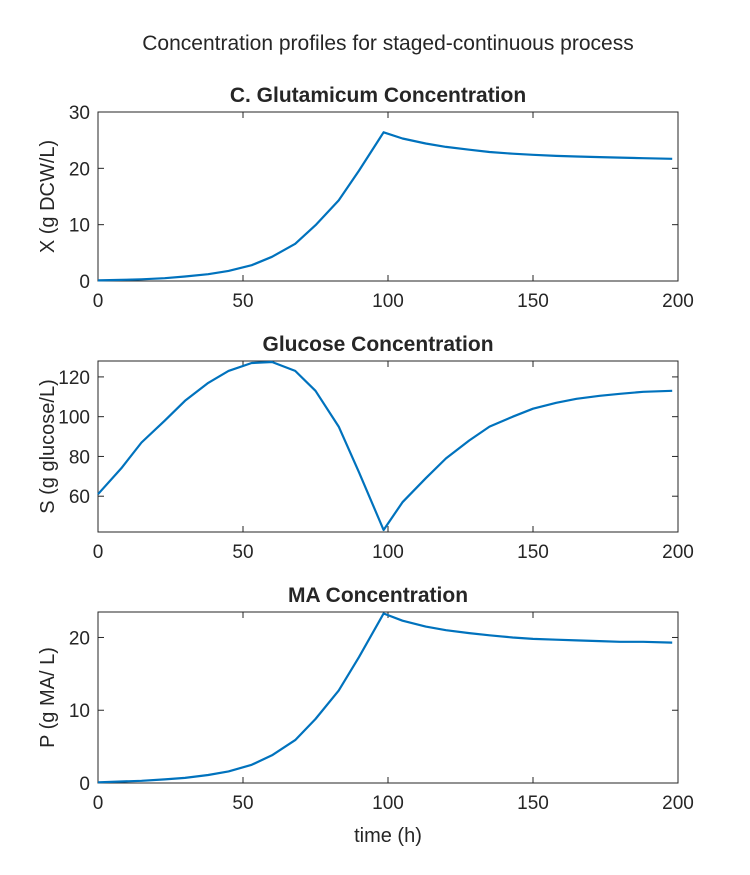 This screenshot has width=750, height=875. Describe the element at coordinates (74, 378) in the screenshot. I see `y-tick-label: 120` at that location.